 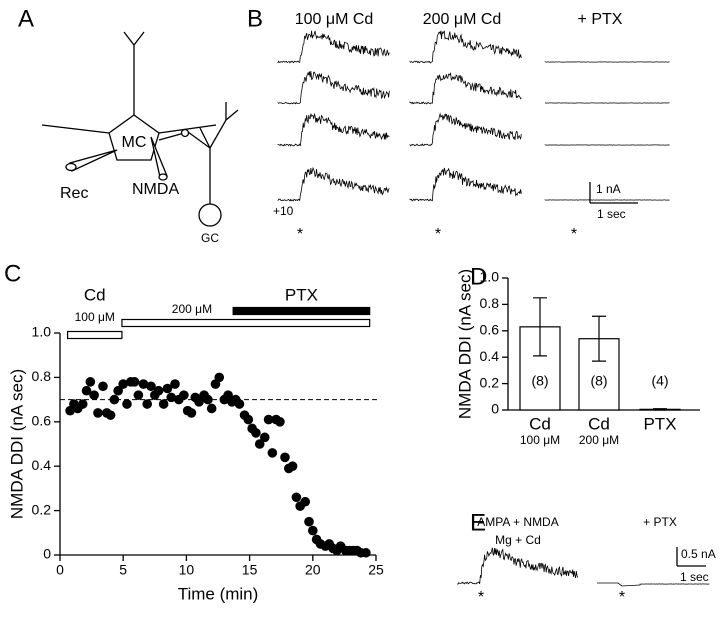 What do you see at coordinates (42, 509) in the screenshot?
I see `y-tick-label: 0.2` at bounding box center [42, 509].